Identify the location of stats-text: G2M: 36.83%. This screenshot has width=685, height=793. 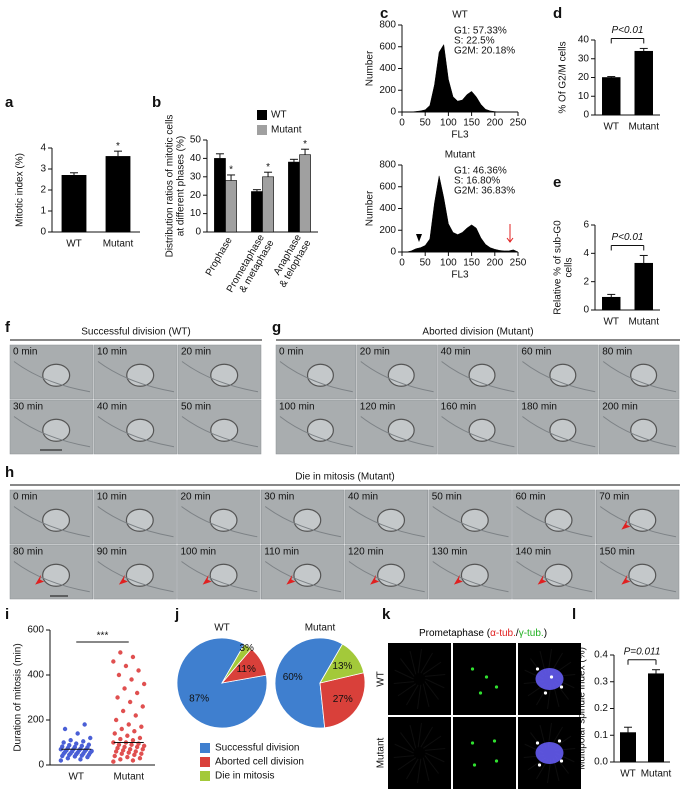
(484, 191).